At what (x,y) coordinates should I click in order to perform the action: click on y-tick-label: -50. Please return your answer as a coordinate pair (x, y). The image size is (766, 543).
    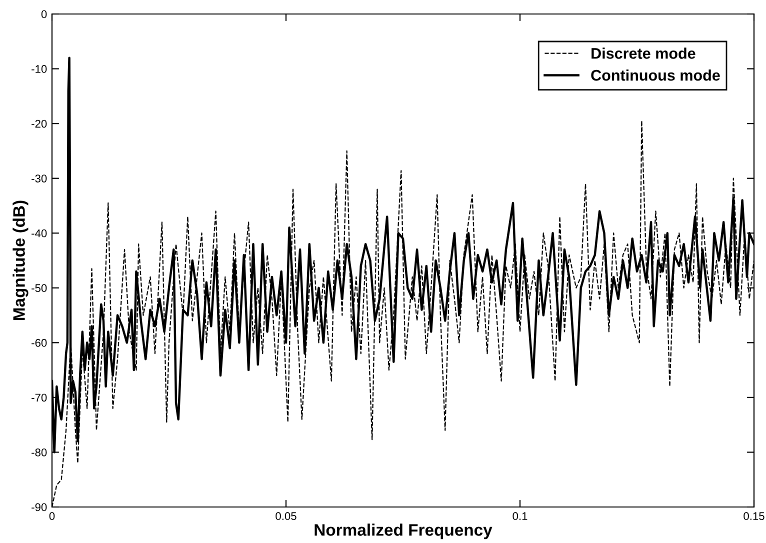
    Looking at the image, I should click on (39, 288).